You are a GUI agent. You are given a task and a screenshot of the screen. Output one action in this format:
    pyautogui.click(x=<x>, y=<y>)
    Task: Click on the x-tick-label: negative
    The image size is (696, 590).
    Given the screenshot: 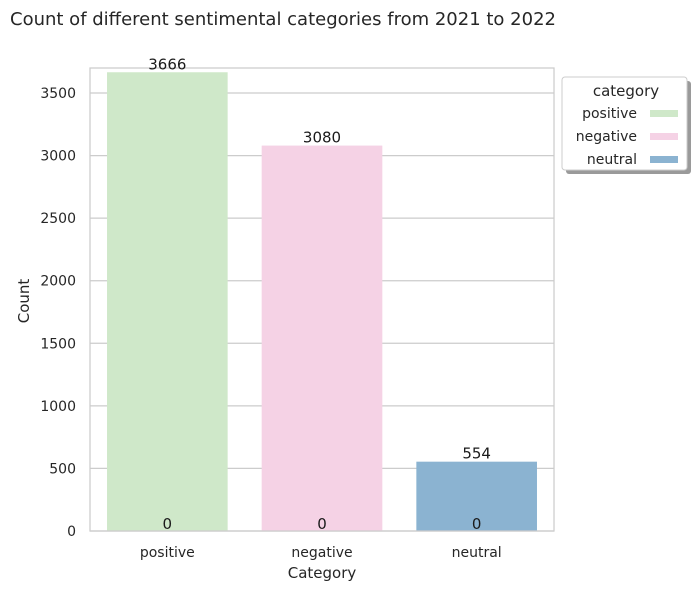 What is the action you would take?
    pyautogui.click(x=321, y=553)
    